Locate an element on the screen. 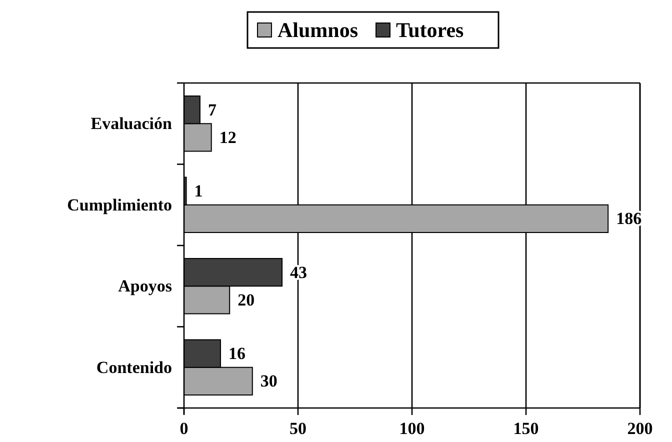  x-tick-label: 50 is located at coordinates (298, 428).